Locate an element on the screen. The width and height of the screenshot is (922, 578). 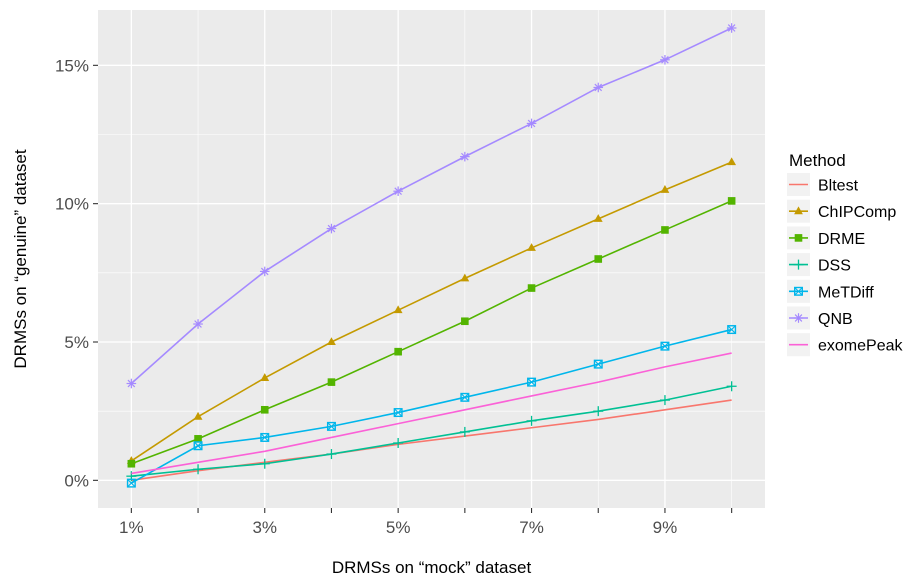
y-tick-label: 10% is located at coordinates (72, 204).